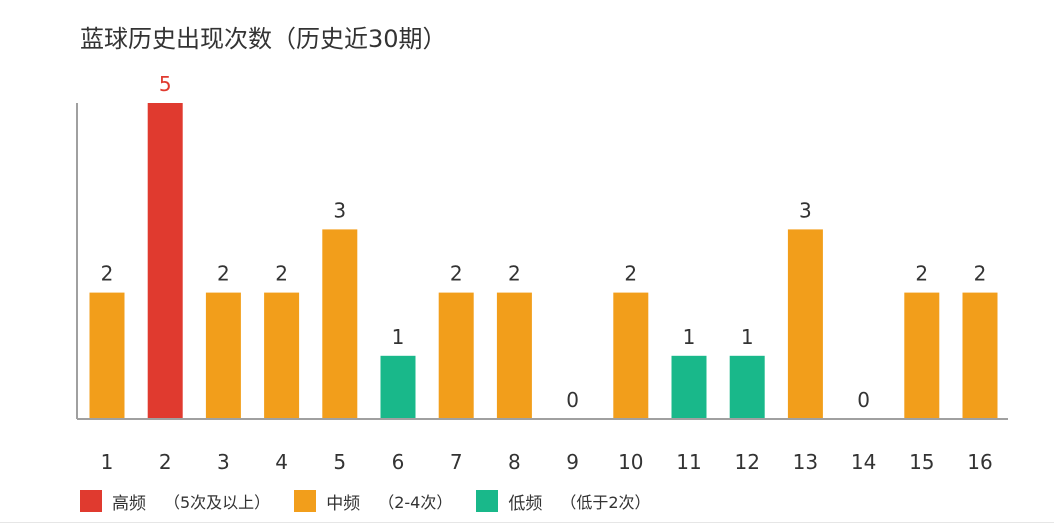  Describe the element at coordinates (979, 462) in the screenshot. I see `x-tick-label-16: 16` at that location.